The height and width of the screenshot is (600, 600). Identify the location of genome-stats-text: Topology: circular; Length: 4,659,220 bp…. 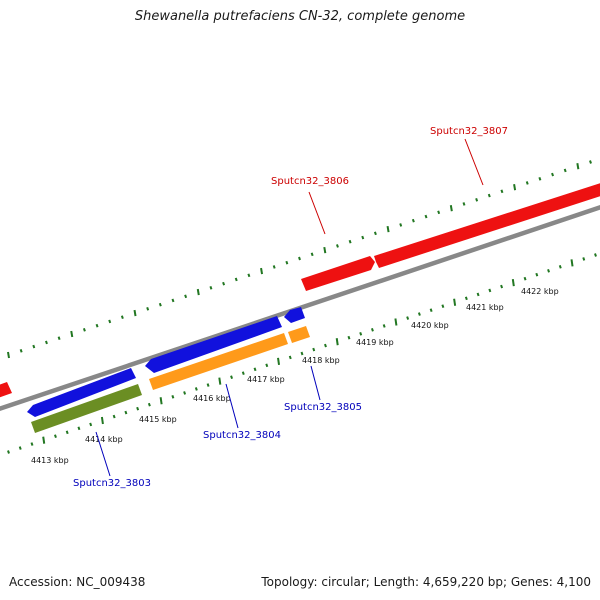
(426, 582).